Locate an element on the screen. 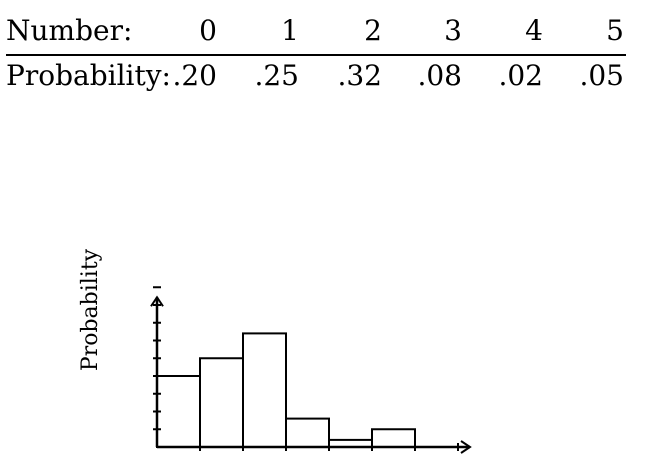 The image size is (664, 475). table-row-header-probability: Probability: is located at coordinates (88, 75).